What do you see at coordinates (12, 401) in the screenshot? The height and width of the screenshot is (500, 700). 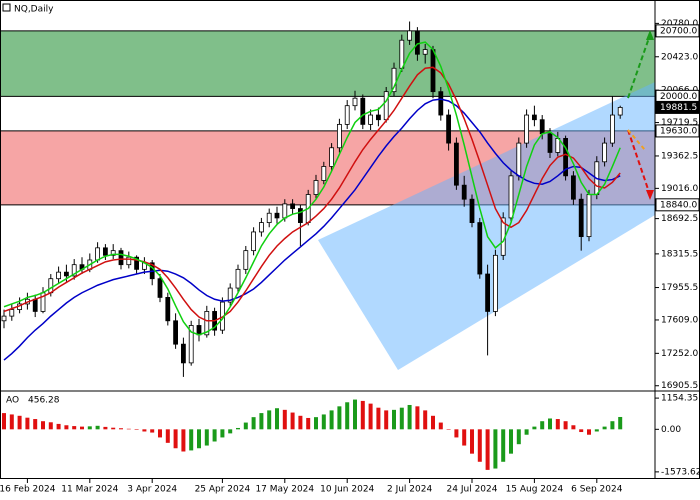 I see `oscillator-name: AO` at bounding box center [12, 401].